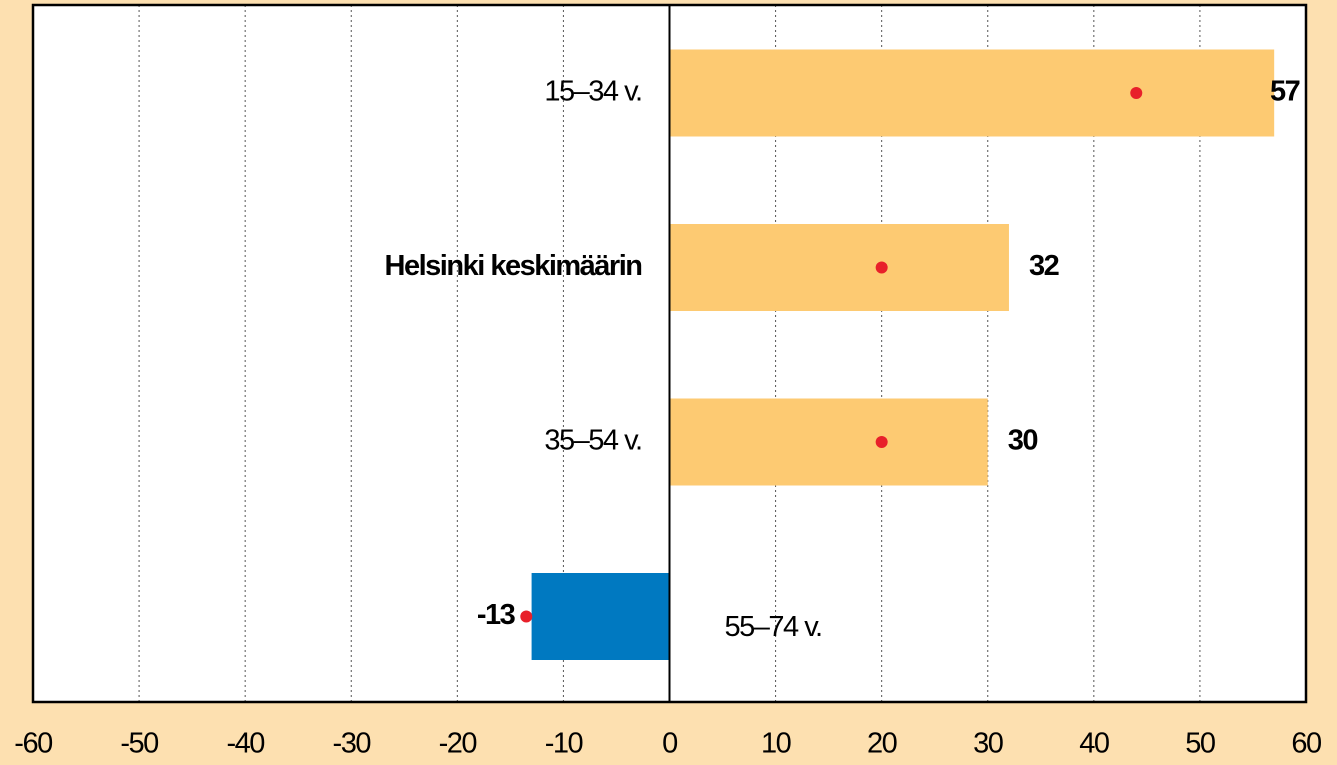 The height and width of the screenshot is (765, 1337). I want to click on x-tick-label: -40, so click(245, 744).